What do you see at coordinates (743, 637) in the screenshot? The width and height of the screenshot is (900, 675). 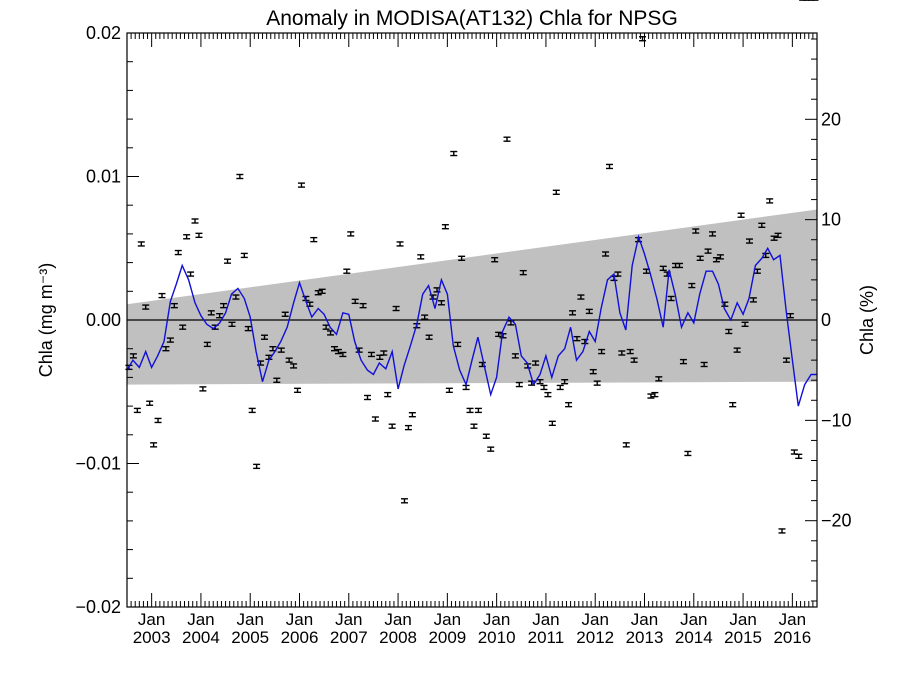 I see `x-tick-year-label: 2015` at bounding box center [743, 637].